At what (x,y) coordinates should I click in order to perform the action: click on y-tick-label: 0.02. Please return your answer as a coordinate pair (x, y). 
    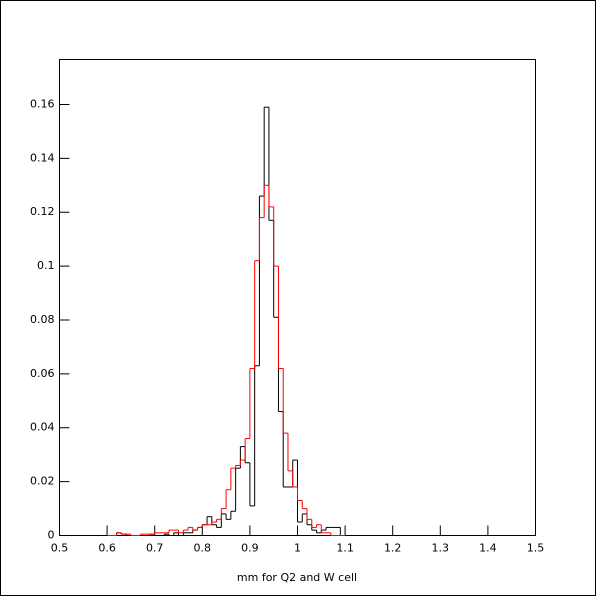
    Looking at the image, I should click on (42, 481).